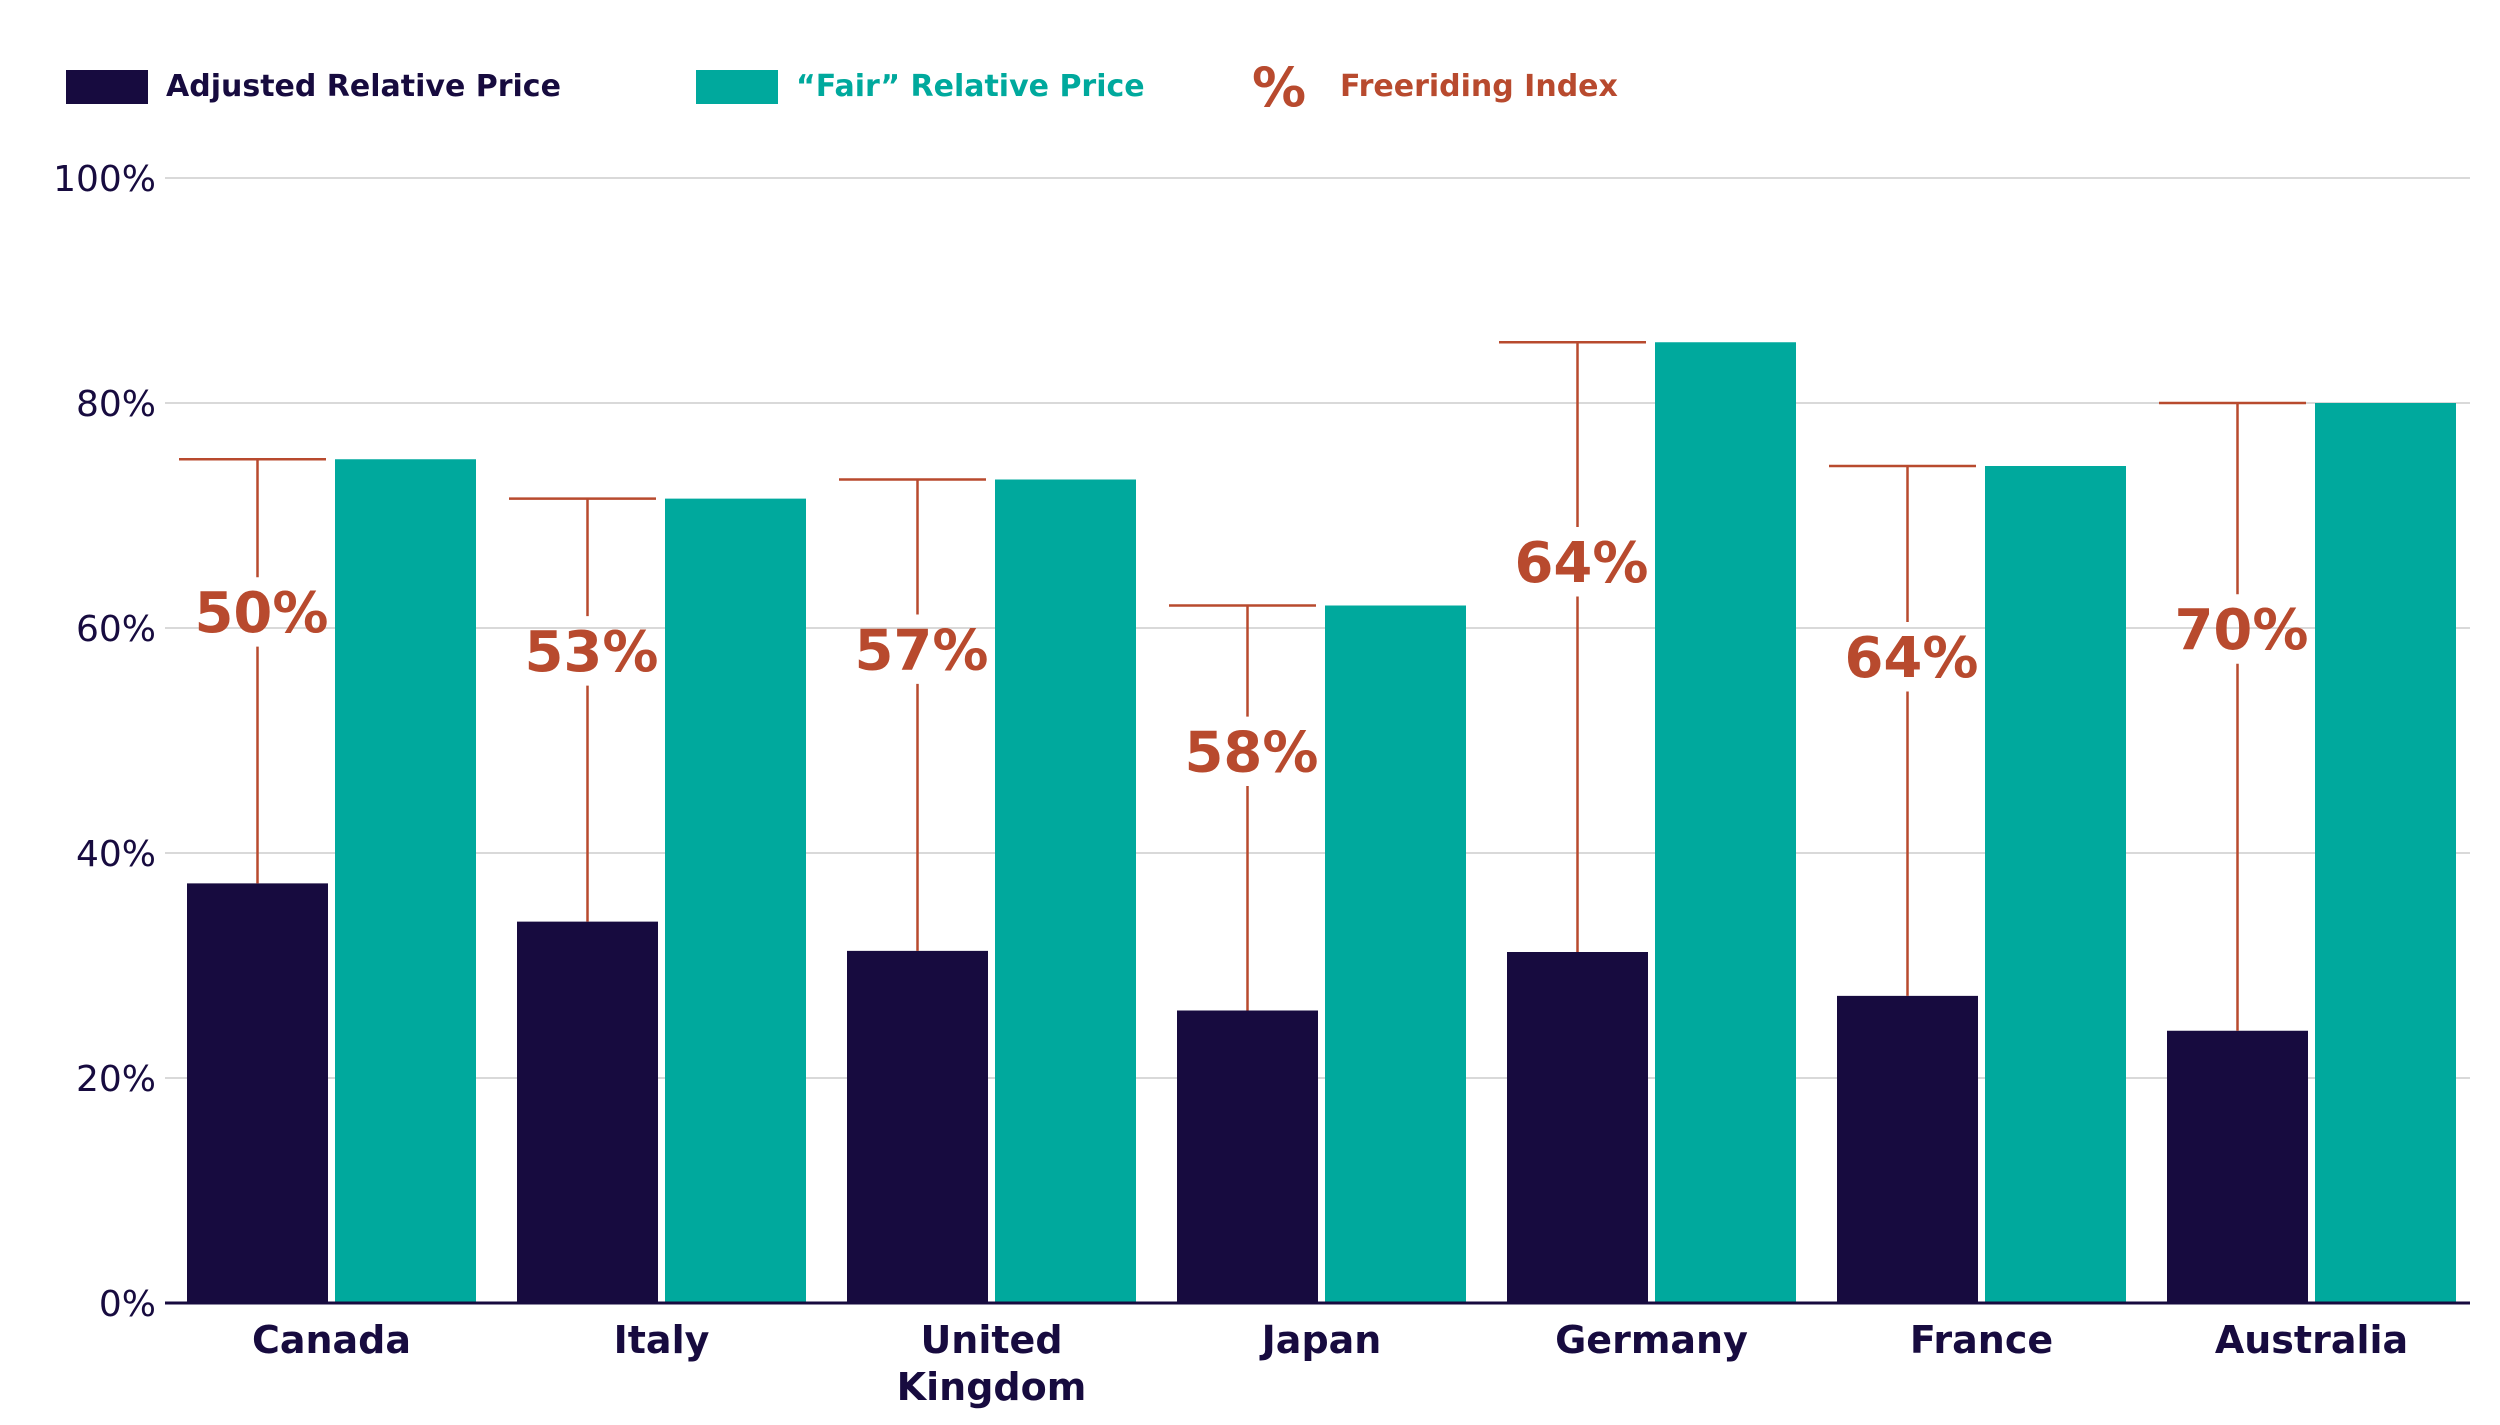 This screenshot has width=2500, height=1425. Describe the element at coordinates (1651, 1340) in the screenshot. I see `x-category-label: Germany` at that location.